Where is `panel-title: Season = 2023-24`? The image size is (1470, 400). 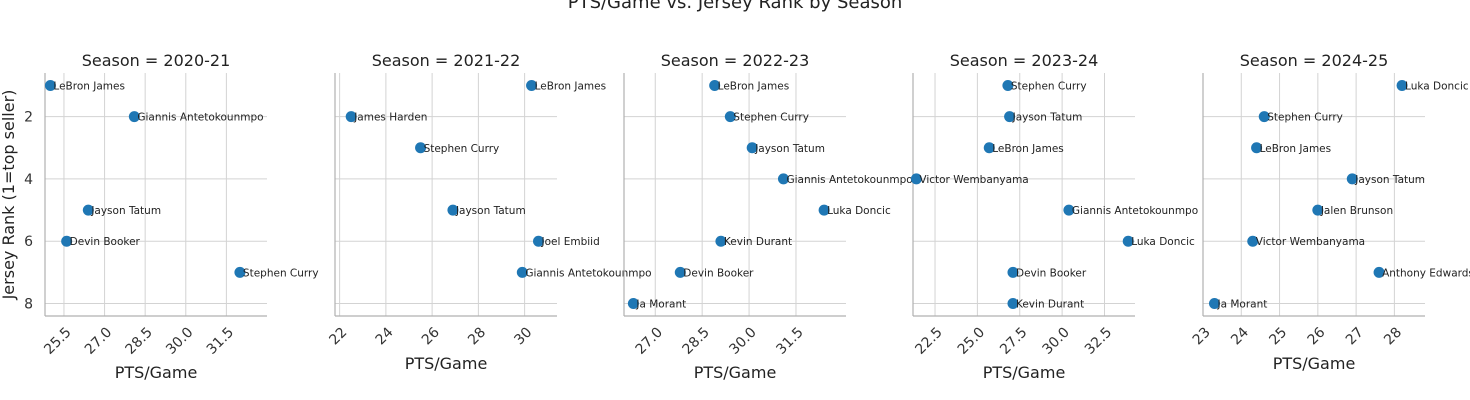
panel-title: Season = 2023-24 is located at coordinates (1024, 60).